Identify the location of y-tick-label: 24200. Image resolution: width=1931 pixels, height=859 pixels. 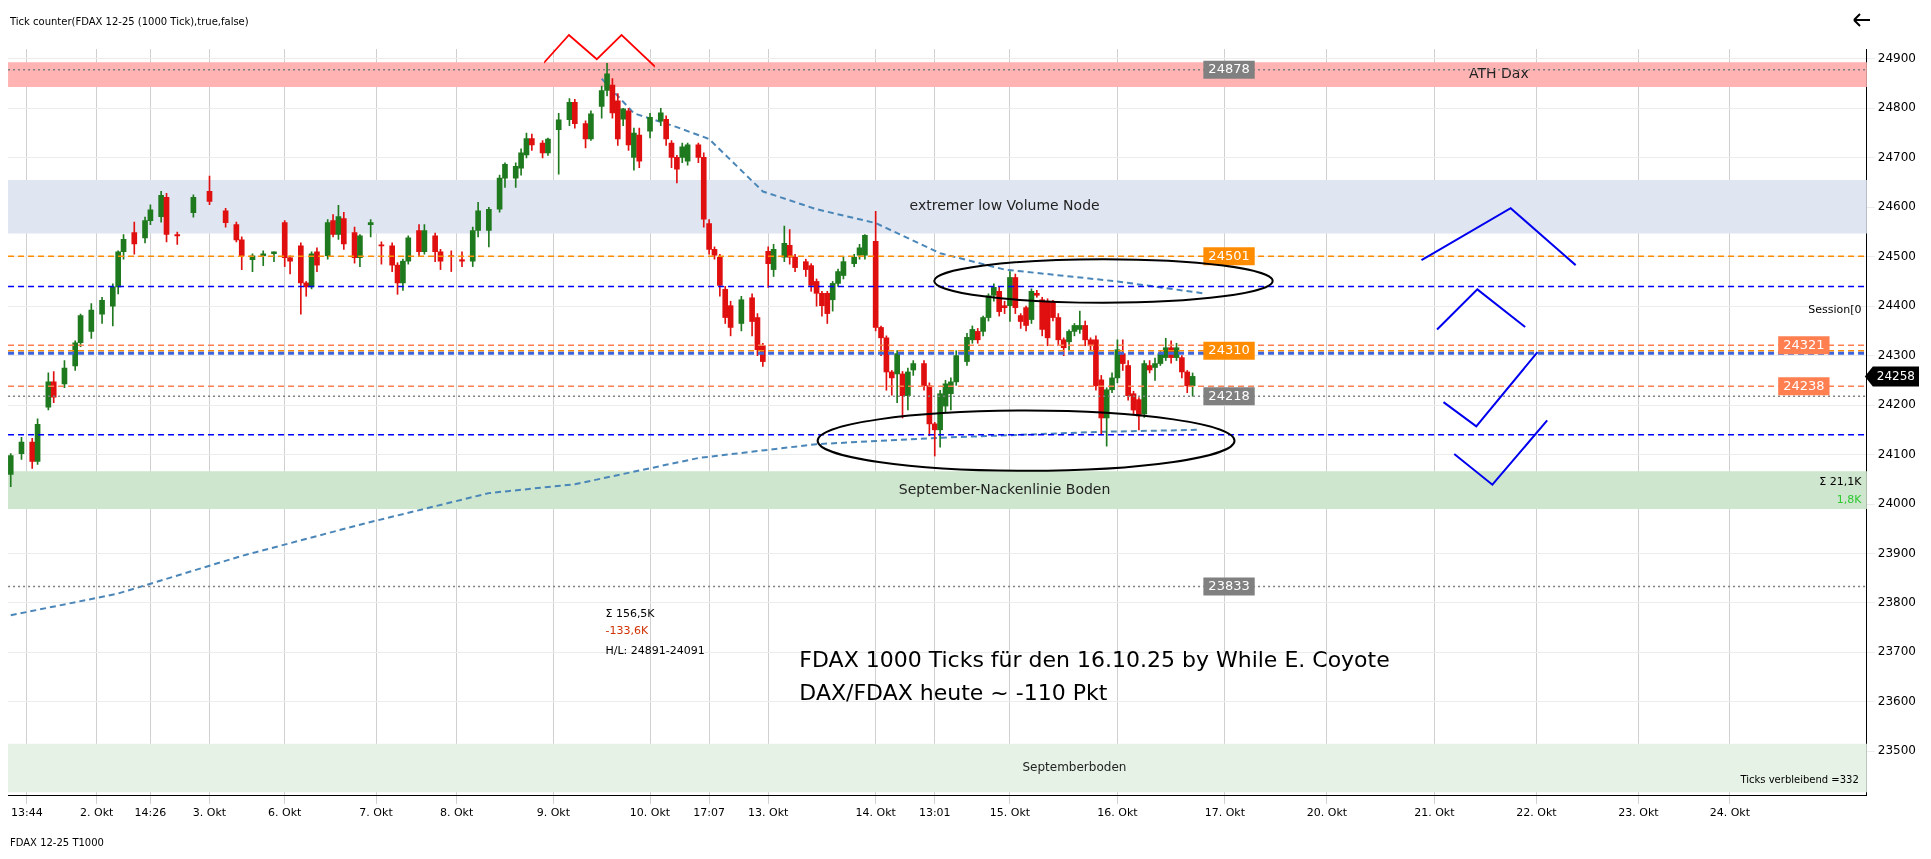
(1897, 404).